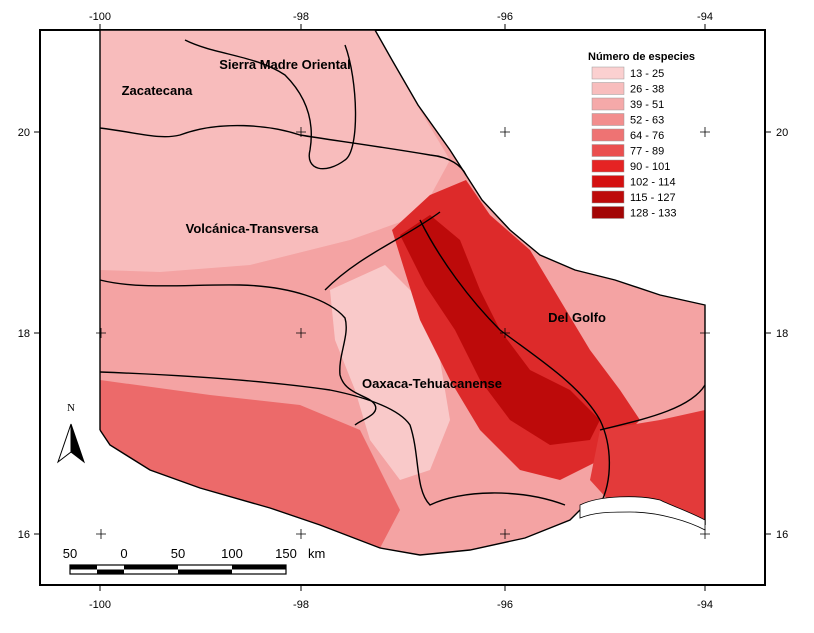 This screenshot has height=633, width=814. What do you see at coordinates (647, 105) in the screenshot?
I see `legend-label: 39 - 51` at bounding box center [647, 105].